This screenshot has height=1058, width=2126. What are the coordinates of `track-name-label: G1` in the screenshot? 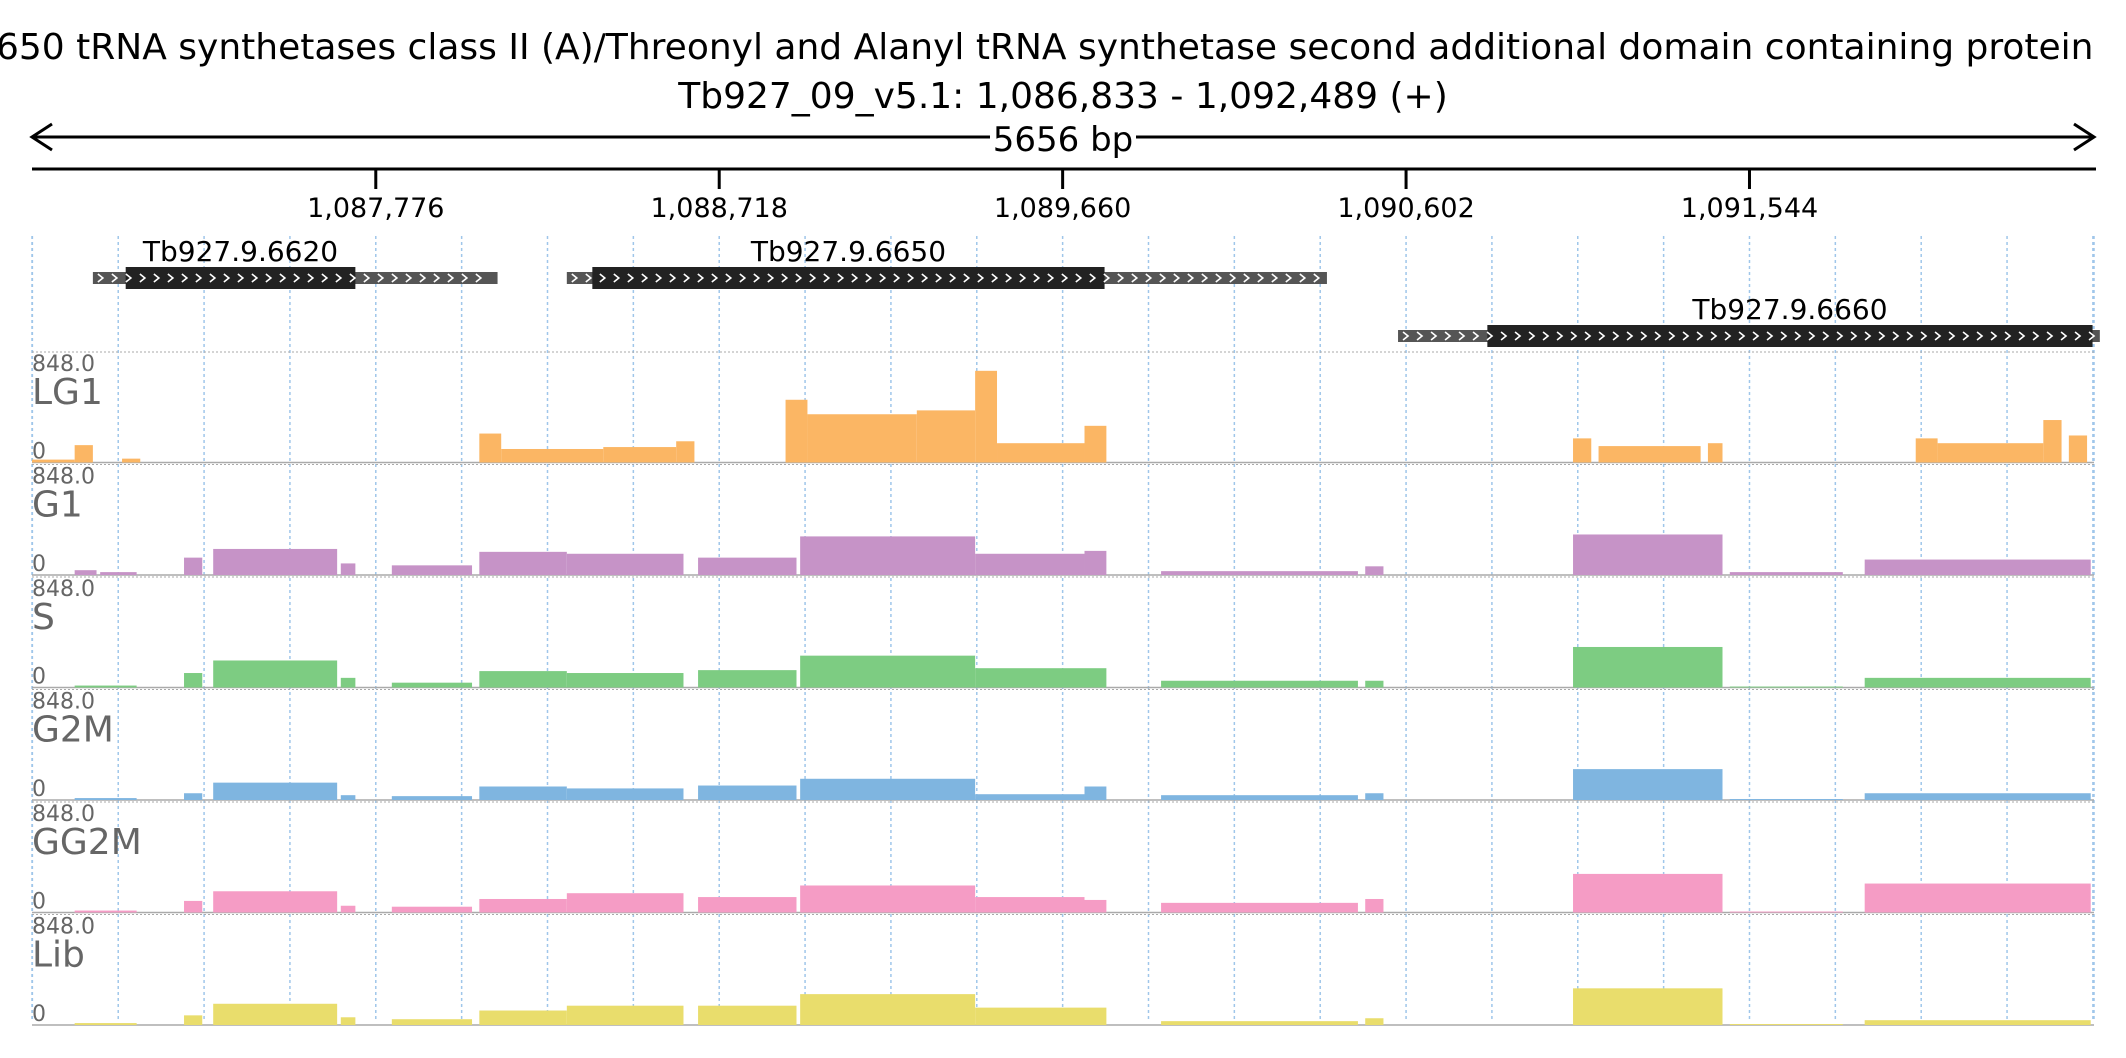 It's located at (57, 505).